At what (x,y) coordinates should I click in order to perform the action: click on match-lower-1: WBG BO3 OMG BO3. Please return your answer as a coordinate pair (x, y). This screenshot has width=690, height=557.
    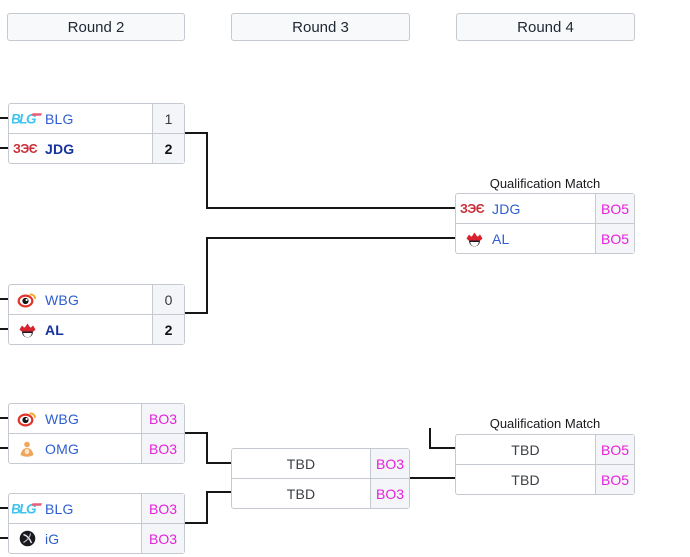
    Looking at the image, I should click on (96, 433).